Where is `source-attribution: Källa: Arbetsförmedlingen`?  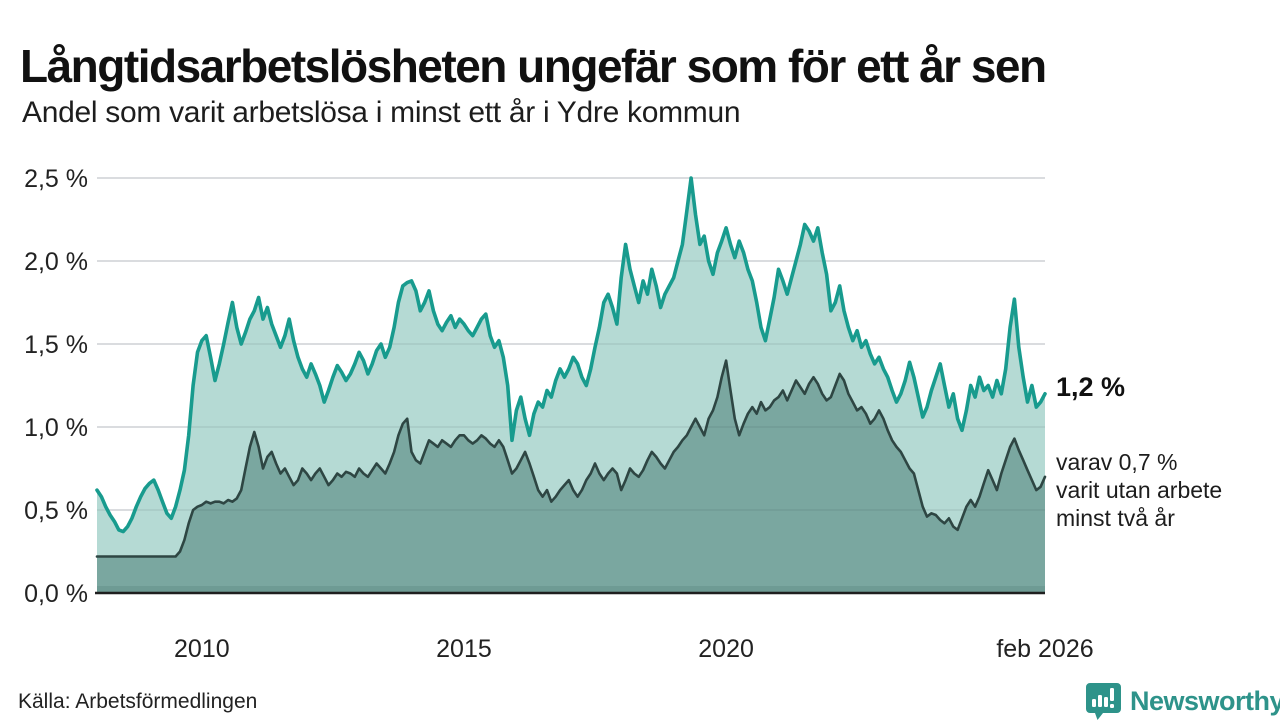
source-attribution: Källa: Arbetsförmedlingen is located at coordinates (138, 701).